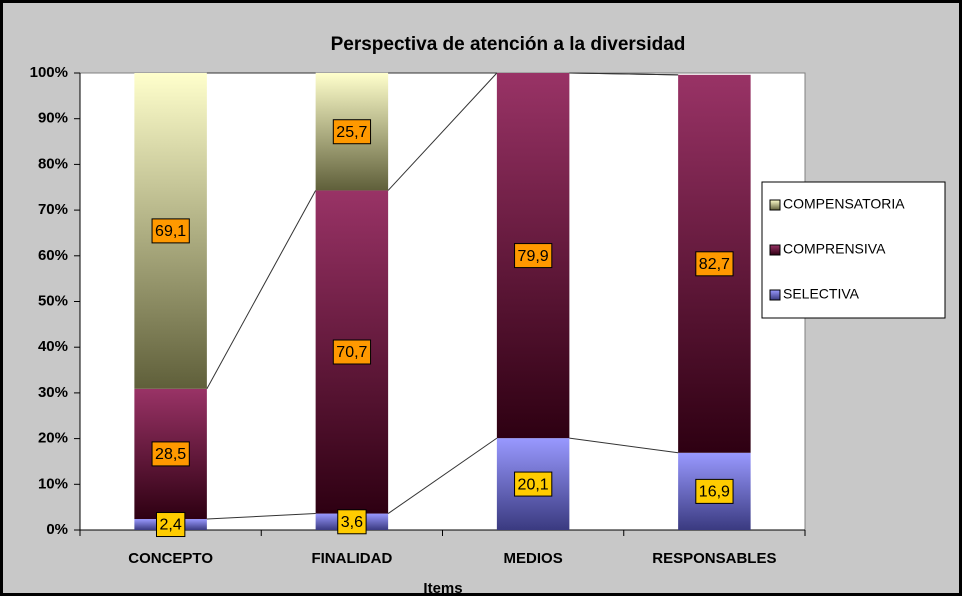  Describe the element at coordinates (508, 44) in the screenshot. I see `chart-title: Perspectiva de atención a la diversidad` at that location.